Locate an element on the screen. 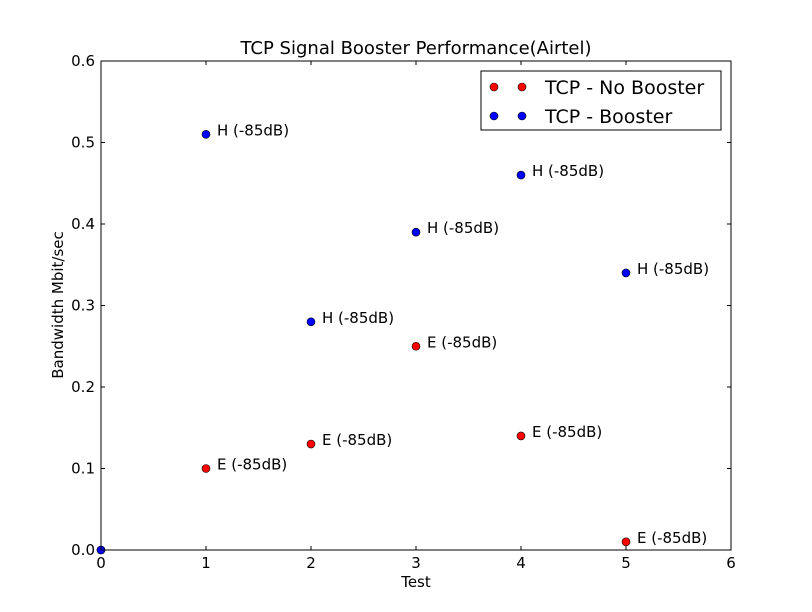 This screenshot has height=612, width=812. y-tick-label: 0.5 is located at coordinates (83, 143).